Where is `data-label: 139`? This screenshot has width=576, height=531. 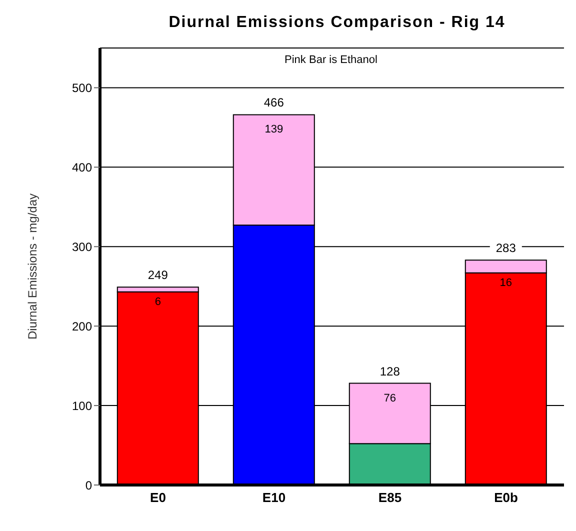 data-label: 139 is located at coordinates (274, 130).